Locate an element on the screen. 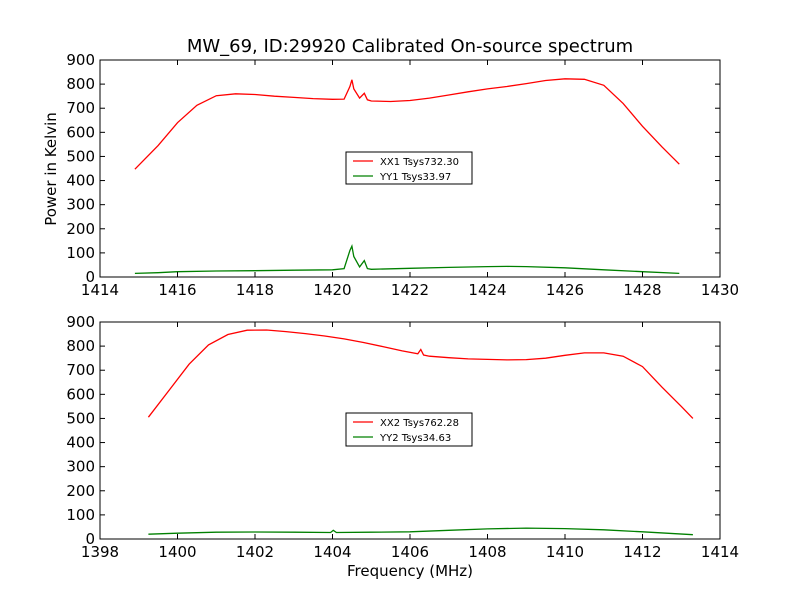  x-tick-label: 1428 is located at coordinates (642, 290).